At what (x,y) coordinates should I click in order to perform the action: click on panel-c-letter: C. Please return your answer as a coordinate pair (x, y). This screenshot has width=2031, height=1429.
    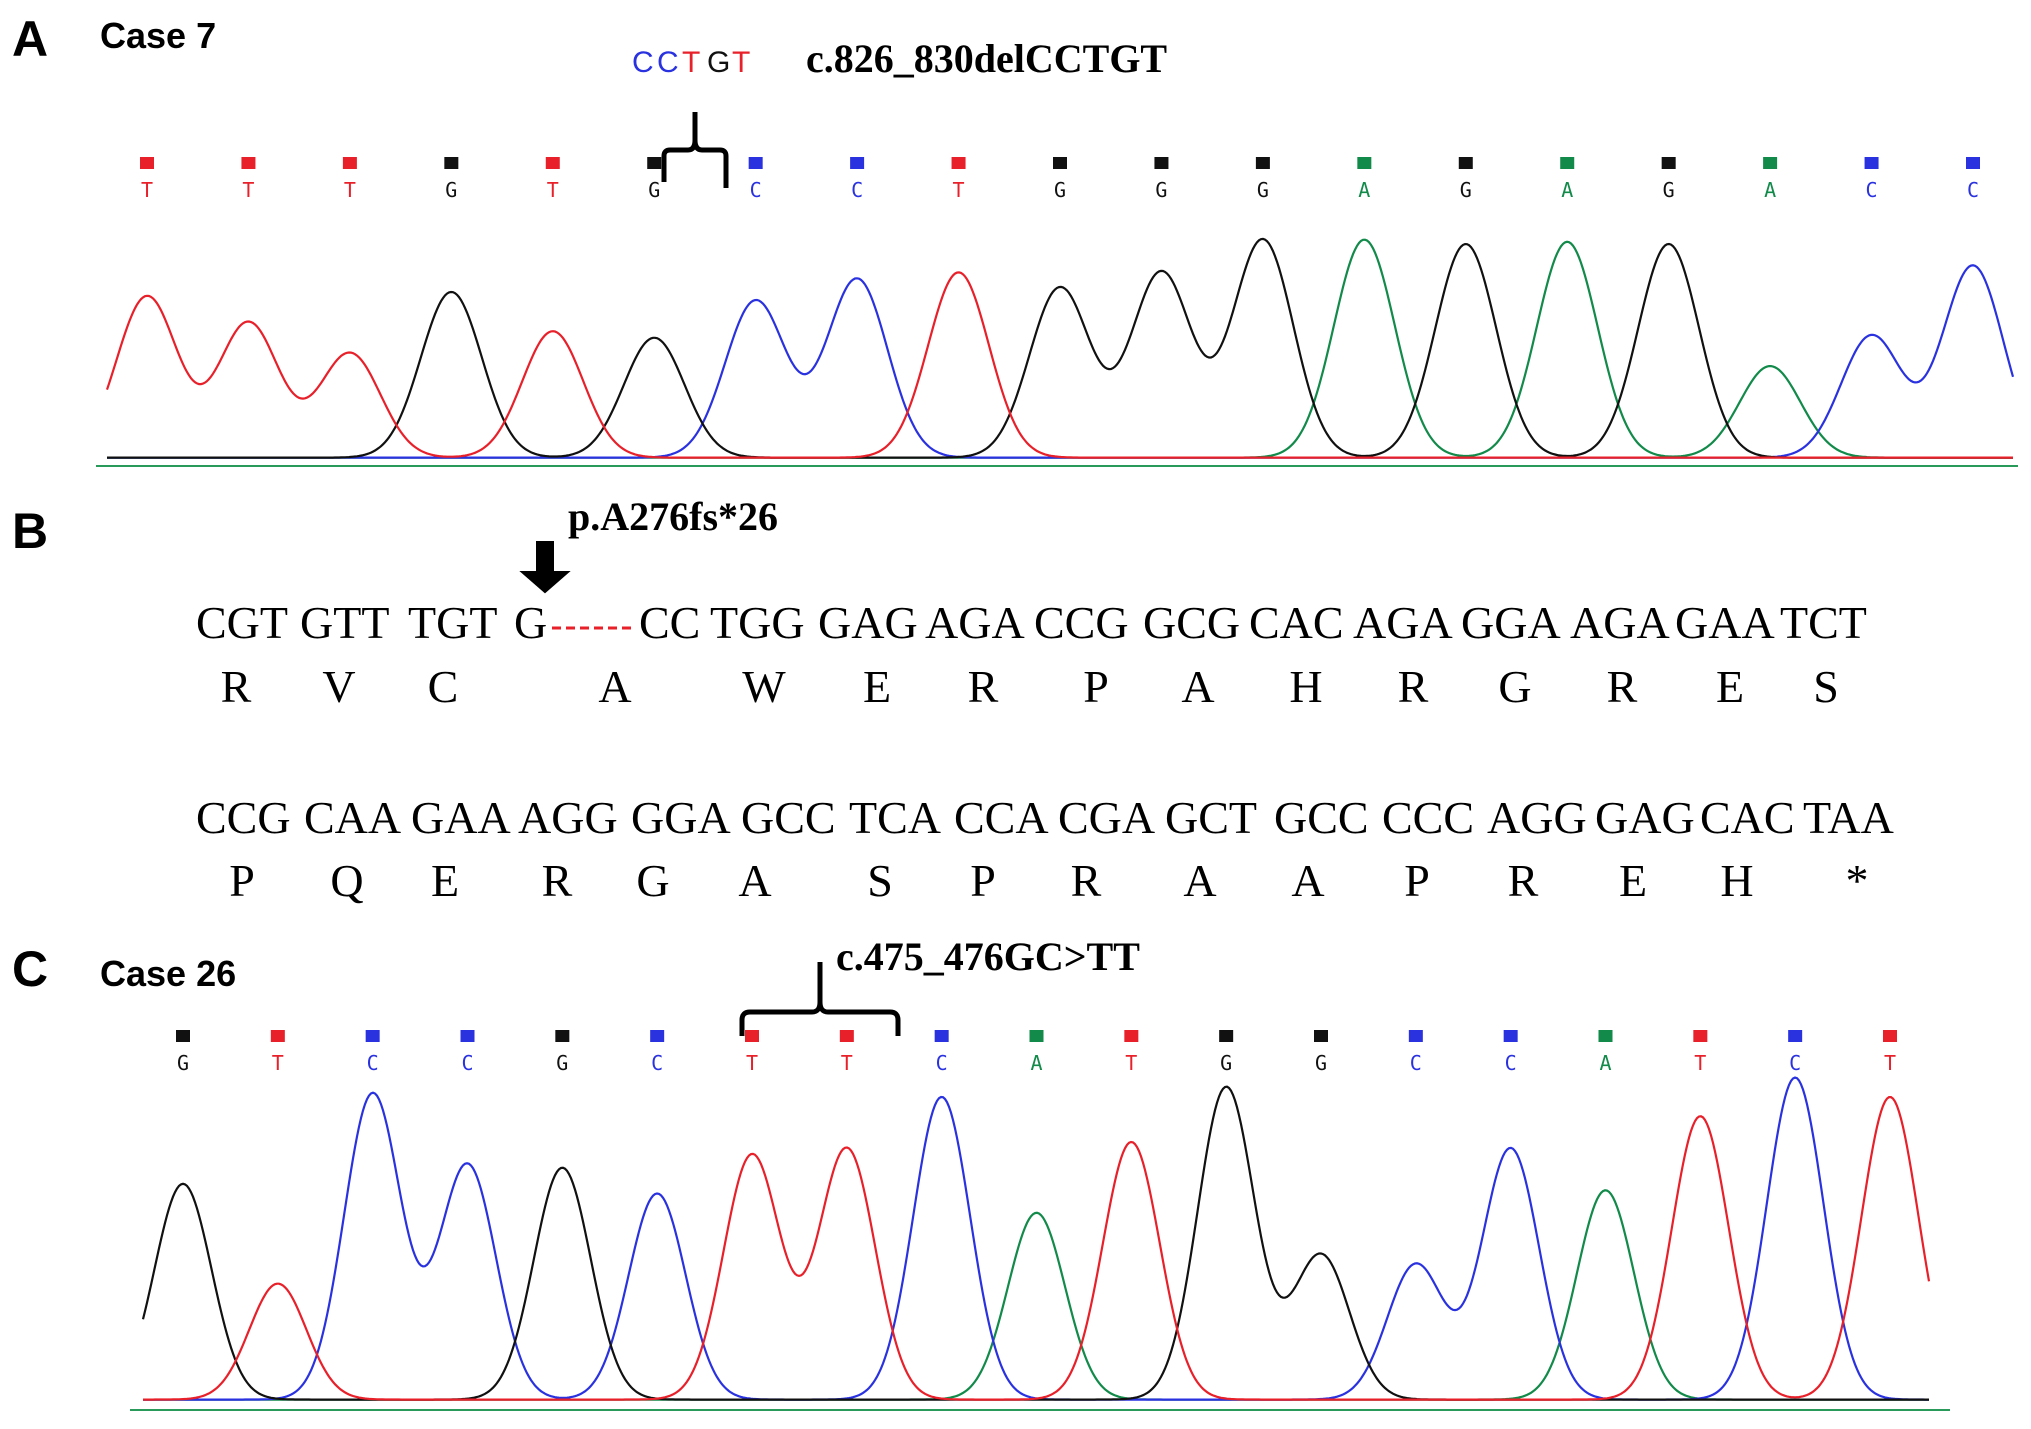
    Looking at the image, I should click on (30, 969).